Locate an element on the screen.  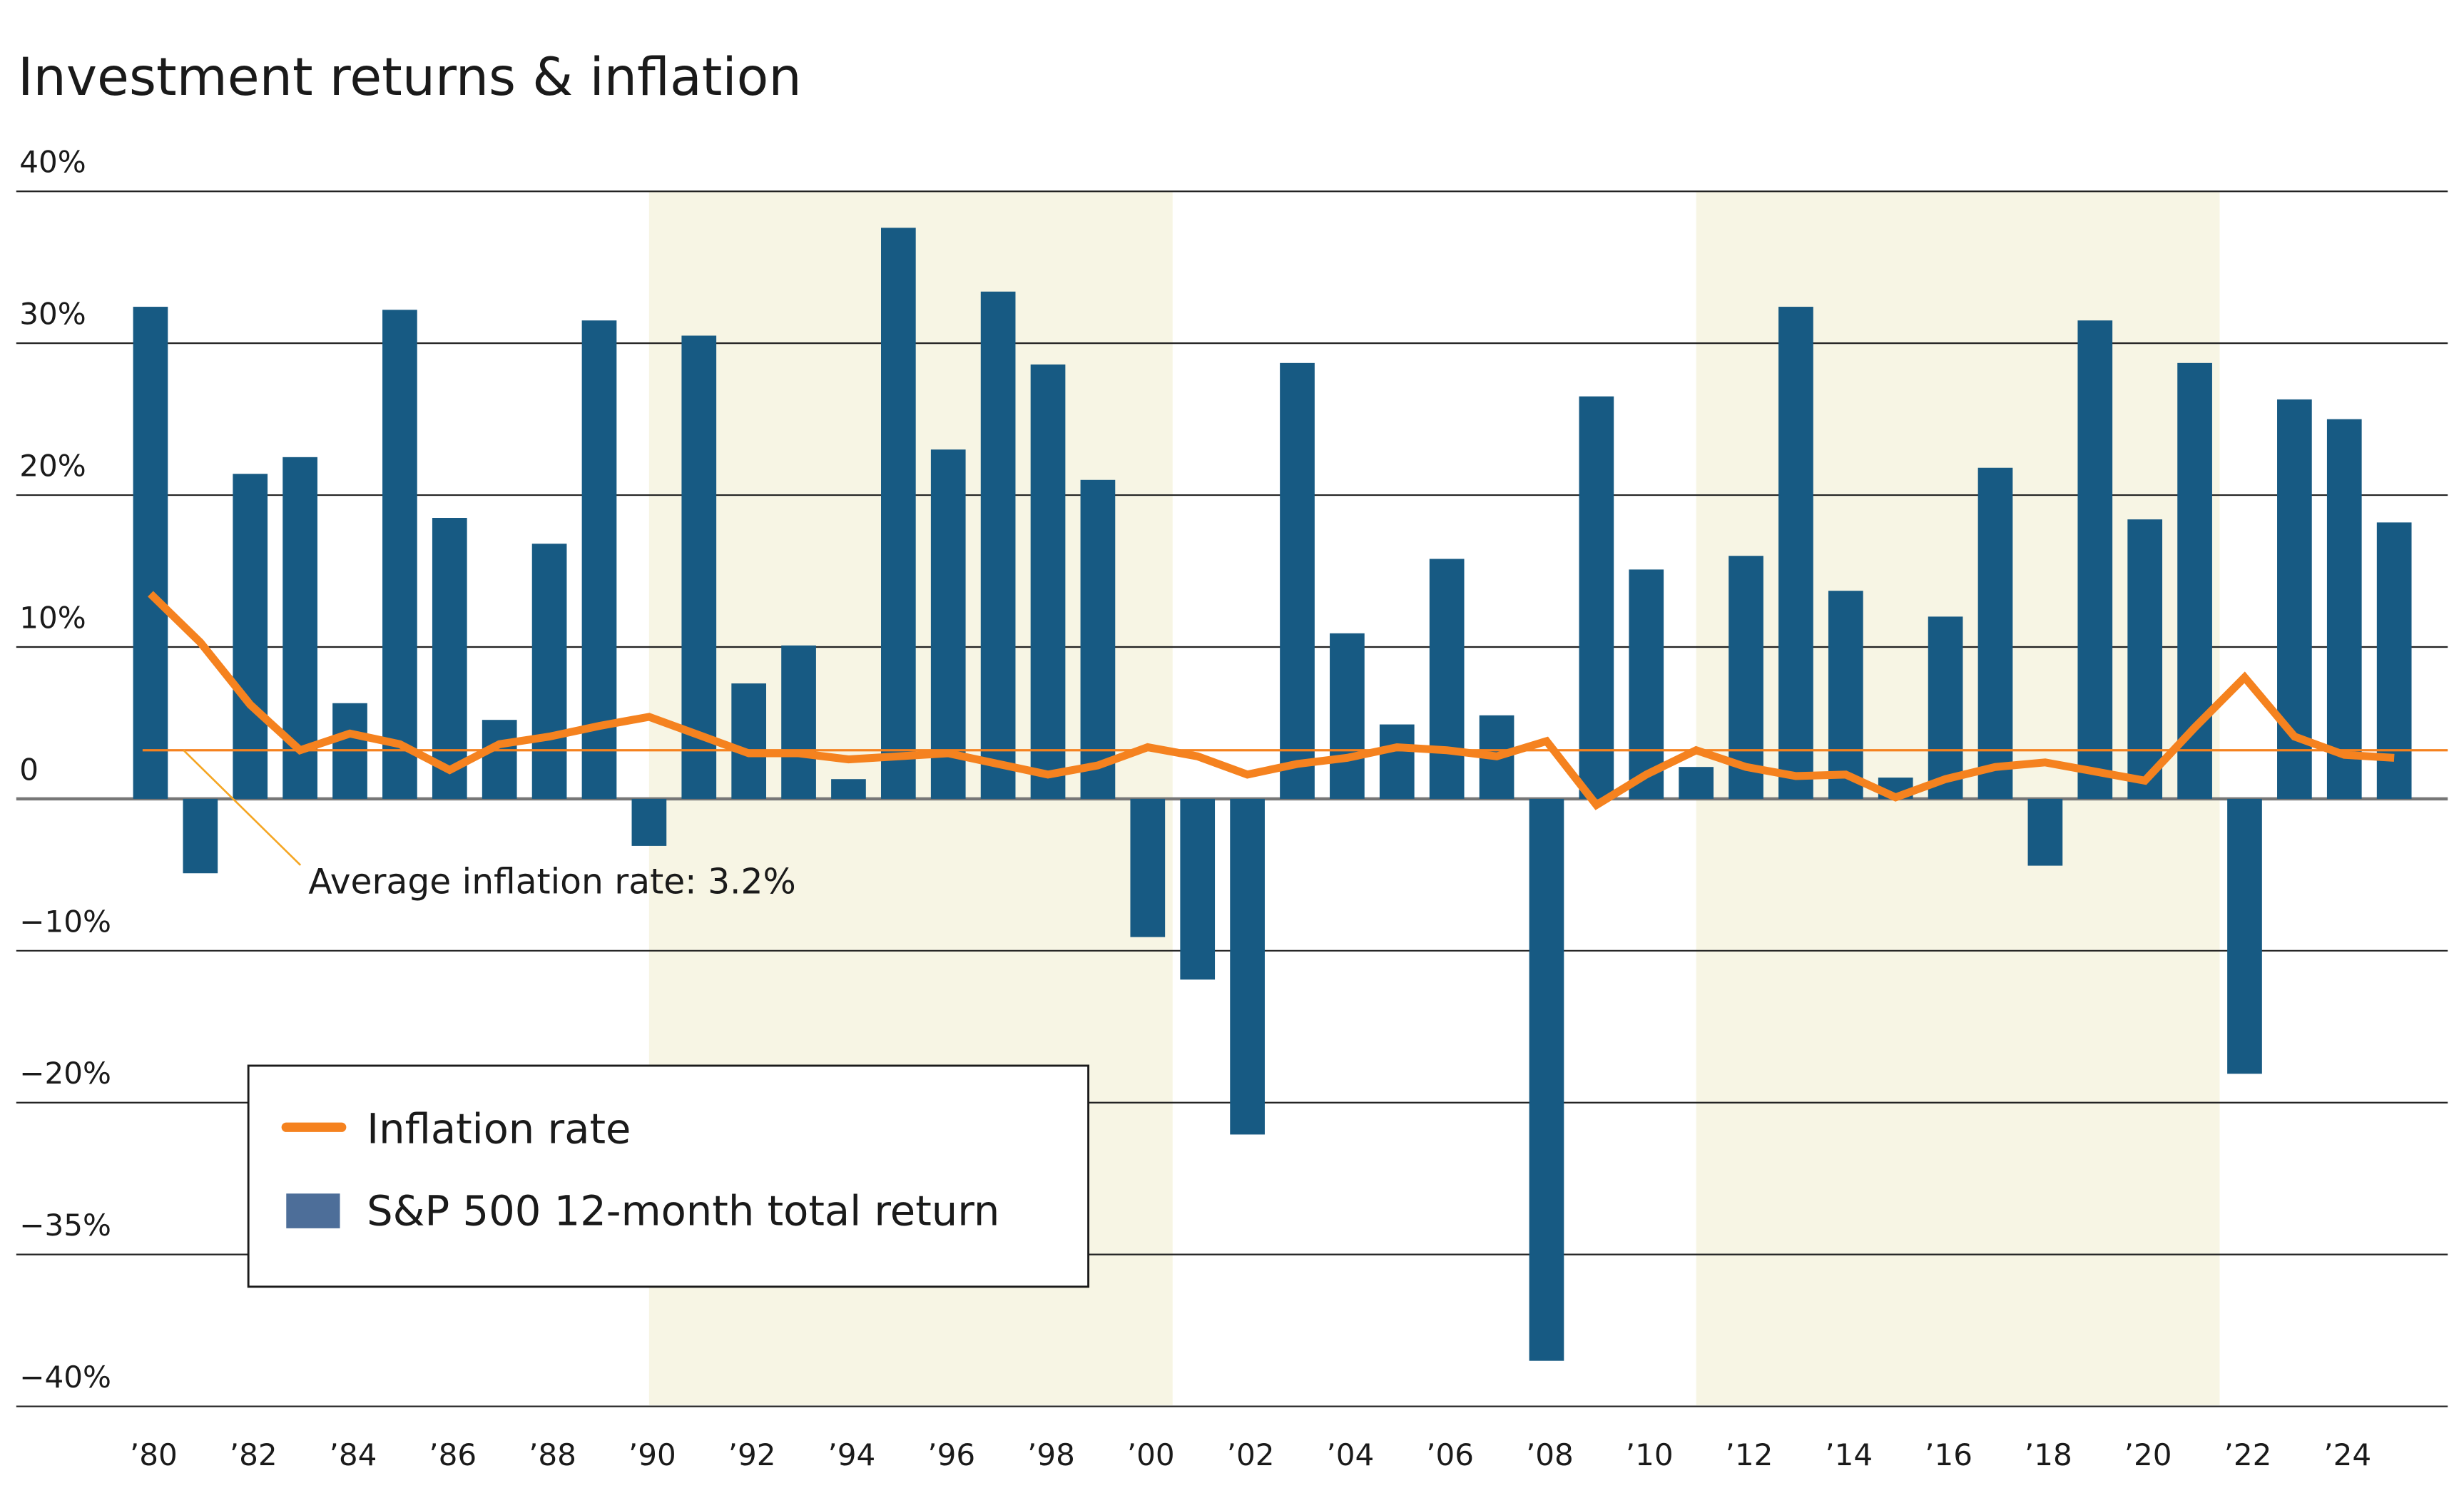
bar-2020 is located at coordinates (2145, 659).